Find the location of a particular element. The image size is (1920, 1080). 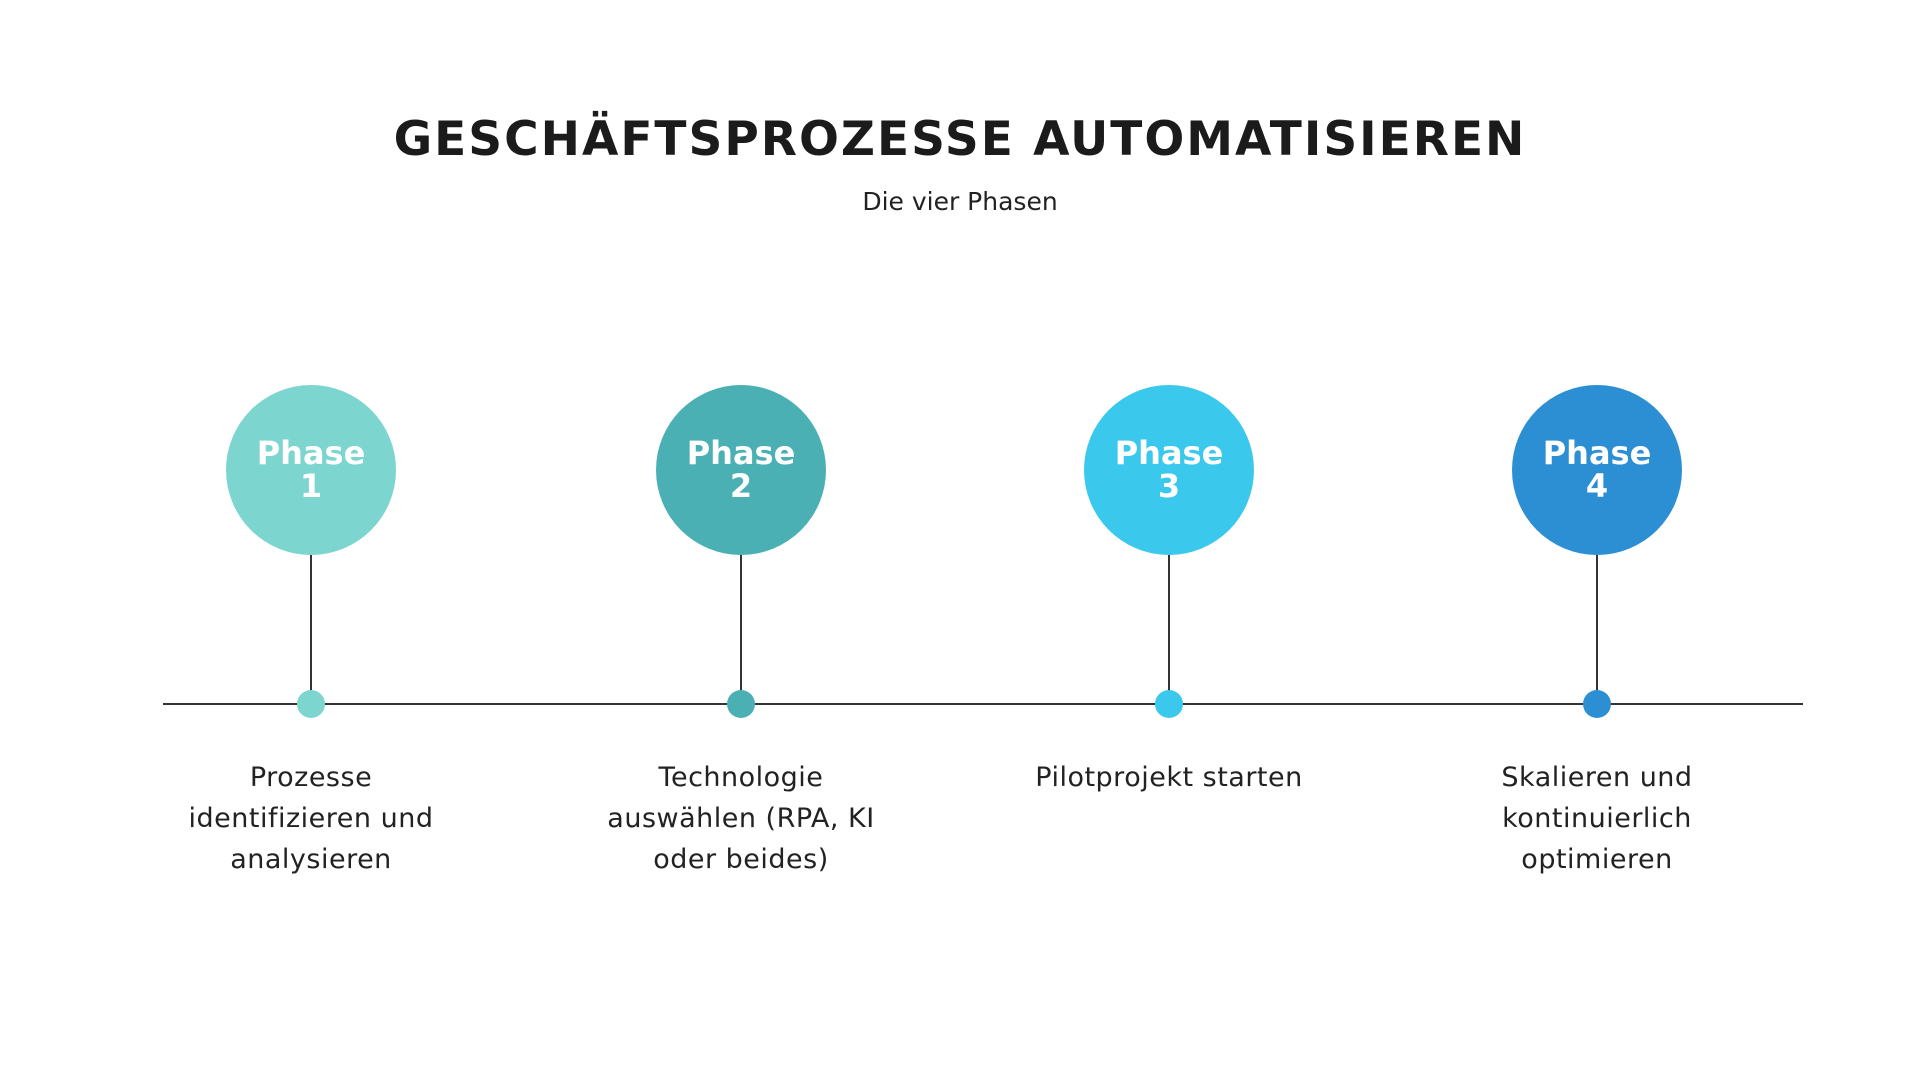

phase-description: Pilotprojekt starten is located at coordinates (1169, 777).